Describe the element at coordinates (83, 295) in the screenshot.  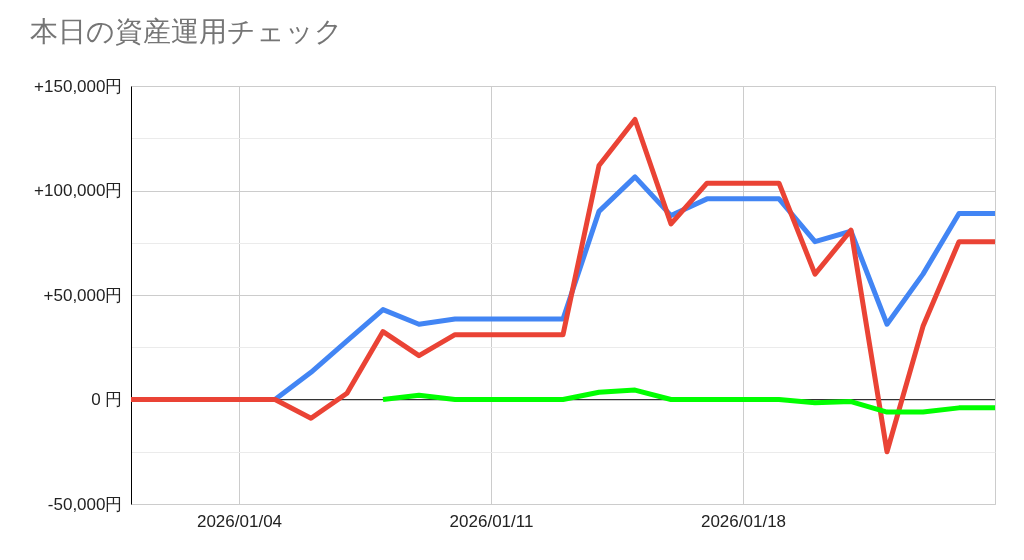
I see `y-tick-label: +50,000円` at that location.